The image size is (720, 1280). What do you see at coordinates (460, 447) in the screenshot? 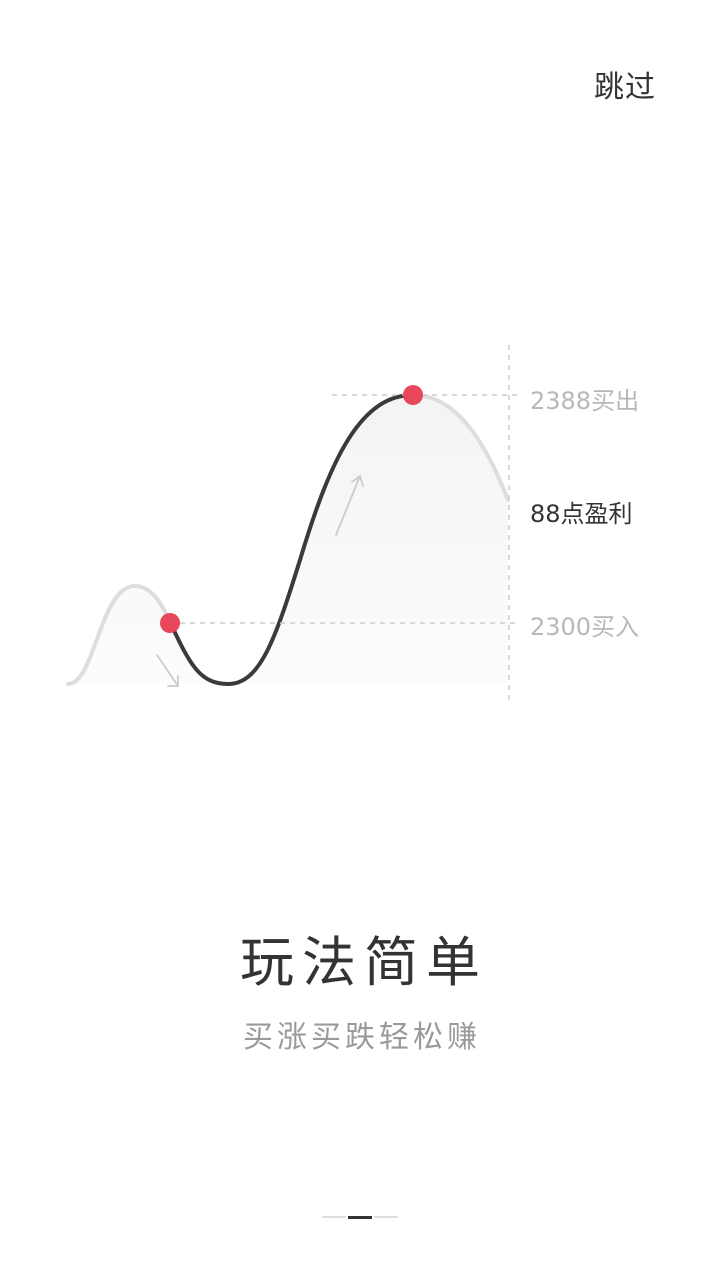
I see `faded-curve-right` at bounding box center [460, 447].